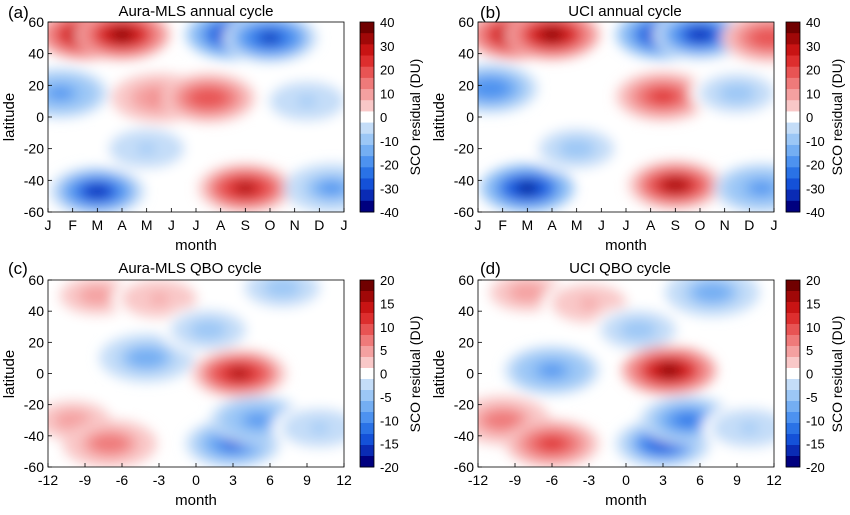  I want to click on panel-letter: (c), so click(18, 268).